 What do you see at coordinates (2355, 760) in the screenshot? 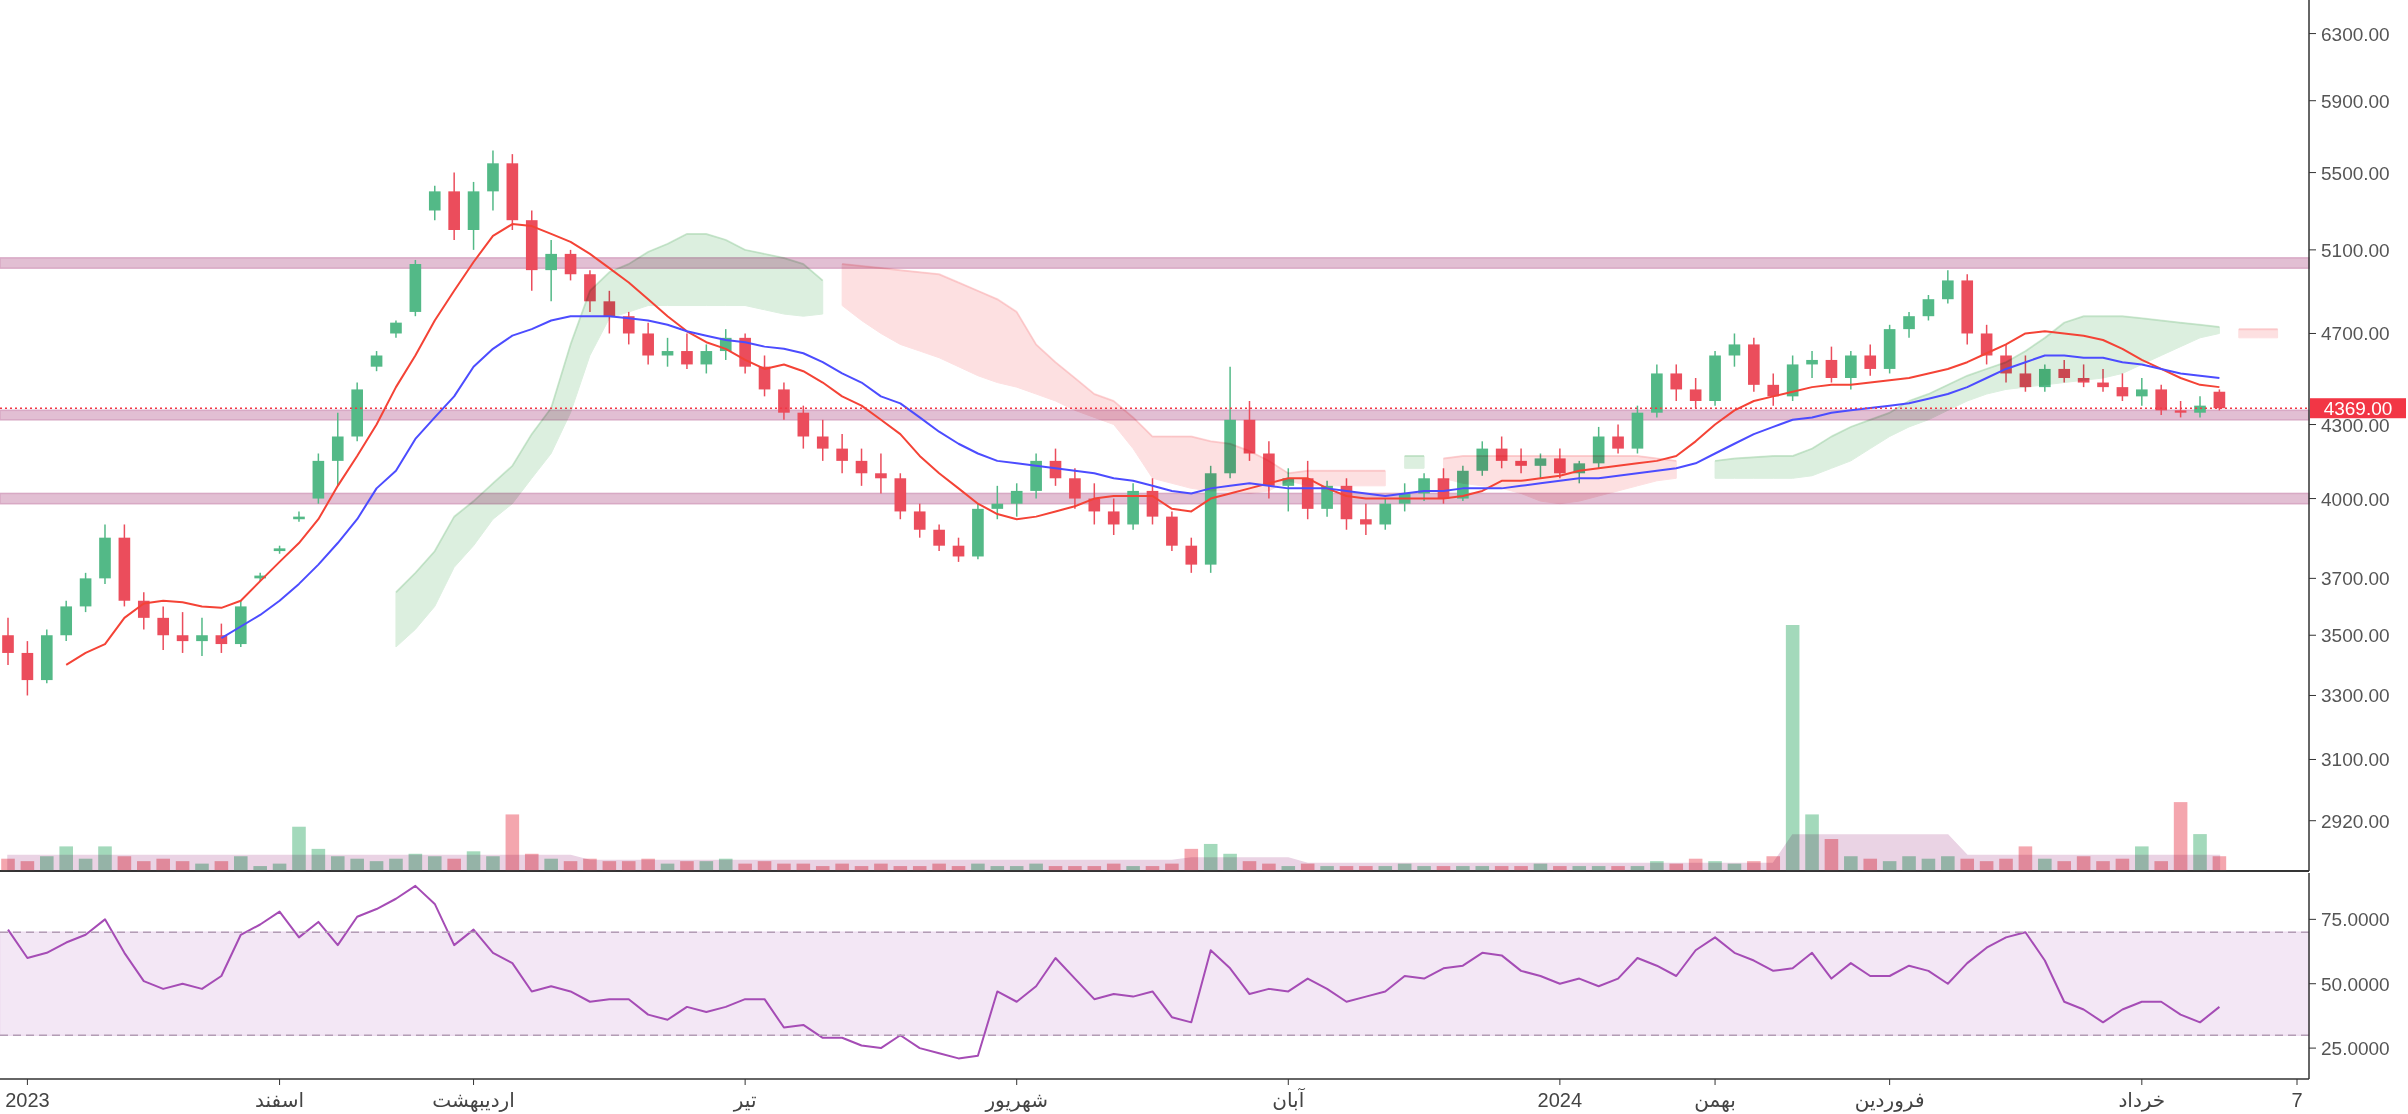
I see `y-tick-label: 3100.00` at bounding box center [2355, 760].